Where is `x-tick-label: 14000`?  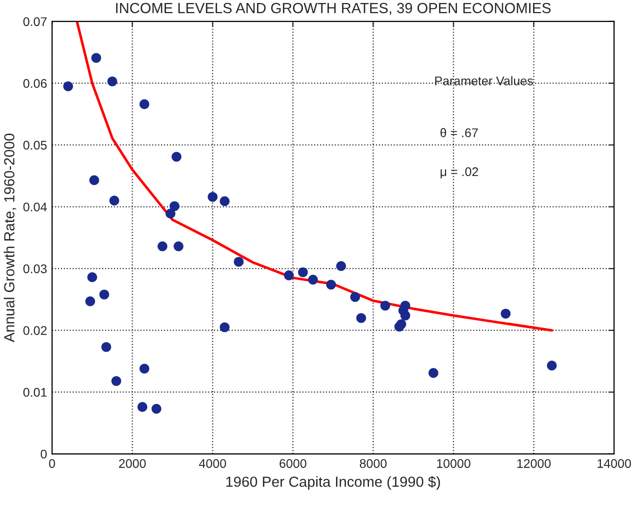
x-tick-label: 14000 is located at coordinates (614, 463).